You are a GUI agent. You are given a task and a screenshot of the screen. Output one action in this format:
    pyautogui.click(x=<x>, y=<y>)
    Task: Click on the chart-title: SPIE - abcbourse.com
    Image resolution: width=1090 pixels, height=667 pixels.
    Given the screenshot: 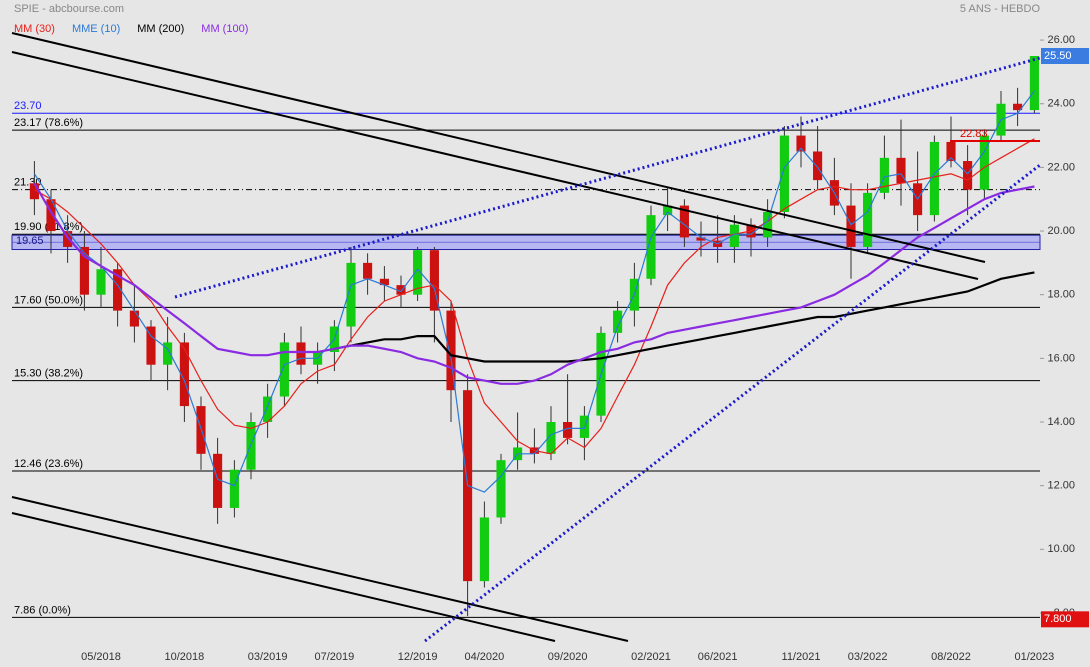 What is the action you would take?
    pyautogui.click(x=69, y=9)
    